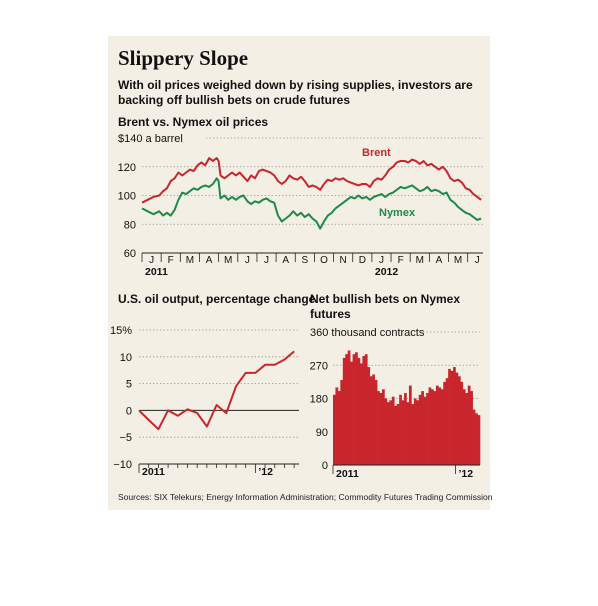 Image resolution: width=598 pixels, height=606 pixels. What do you see at coordinates (217, 299) in the screenshot?
I see `output-chart-title: U.S. oil output, percentage change` at bounding box center [217, 299].